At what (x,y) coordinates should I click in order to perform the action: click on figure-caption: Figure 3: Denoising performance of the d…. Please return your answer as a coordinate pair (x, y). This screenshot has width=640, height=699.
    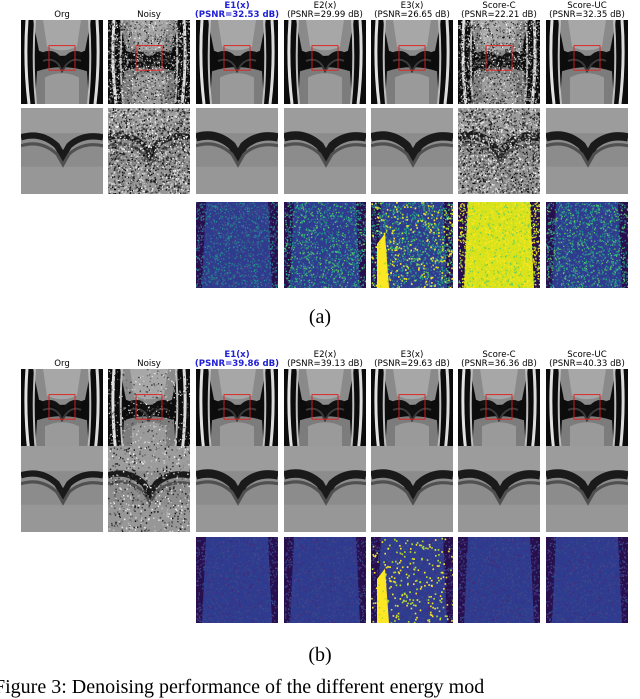
    Looking at the image, I should click on (320, 687).